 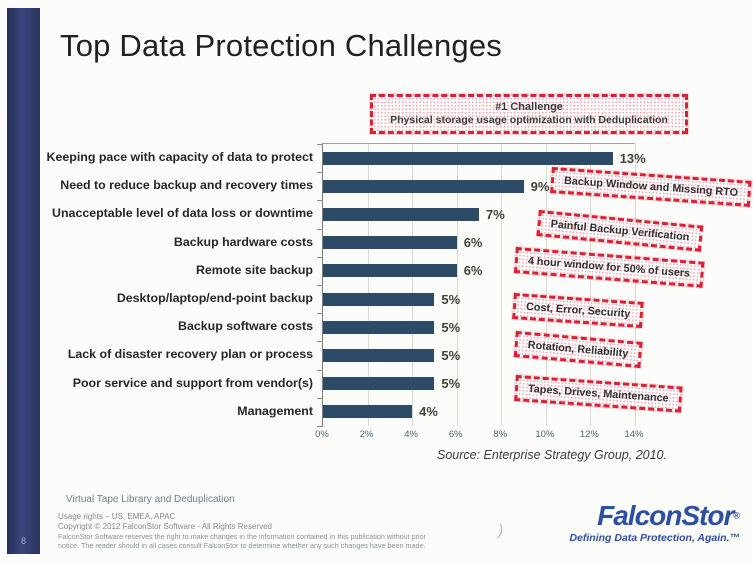 I want to click on x-tick-label: 4%, so click(x=411, y=434).